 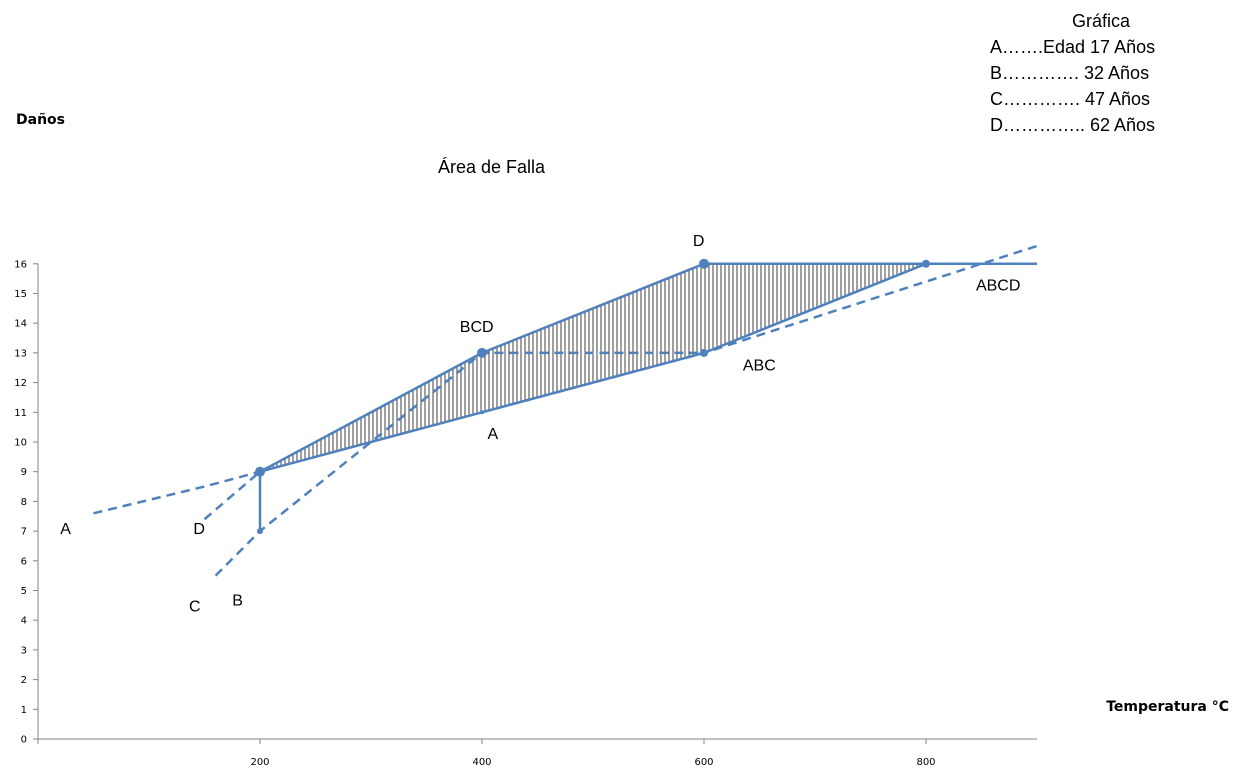 What do you see at coordinates (759, 366) in the screenshot?
I see `point-label: ABC` at bounding box center [759, 366].